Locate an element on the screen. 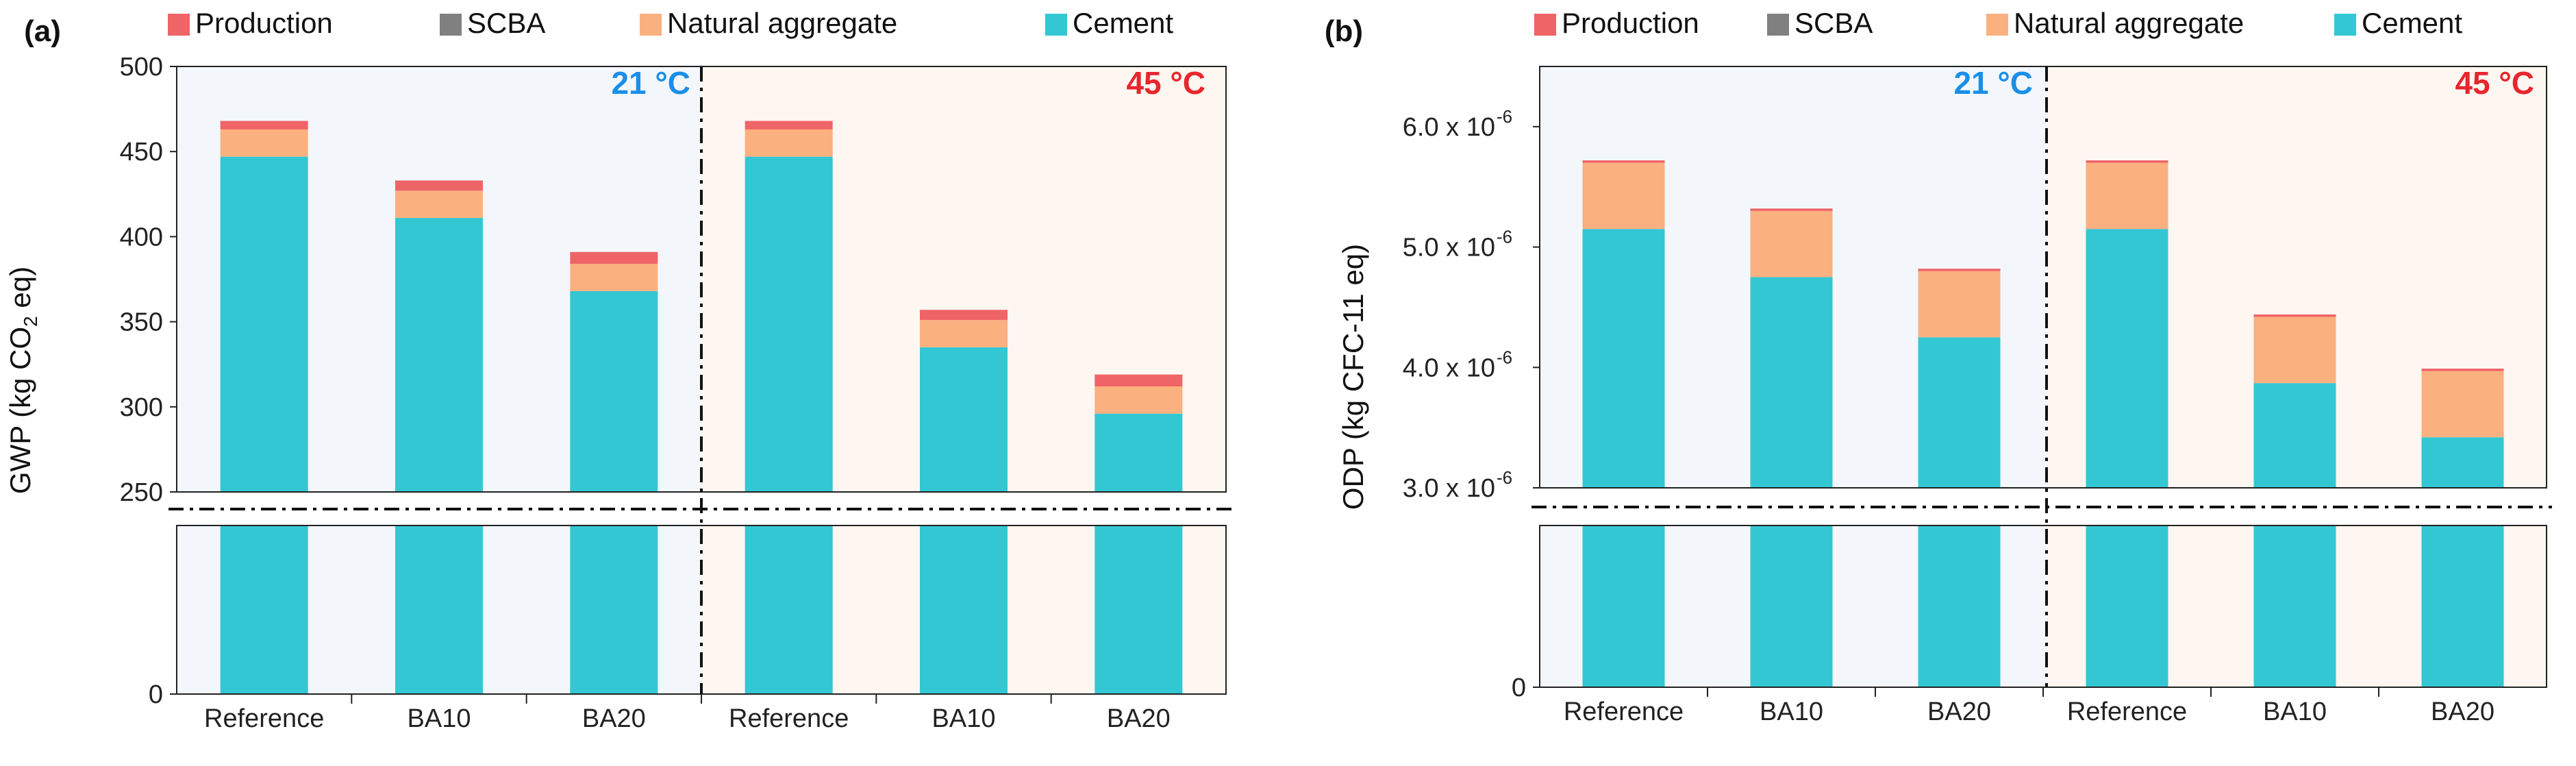 The width and height of the screenshot is (2576, 766). y-tick-label: 400 is located at coordinates (141, 237).